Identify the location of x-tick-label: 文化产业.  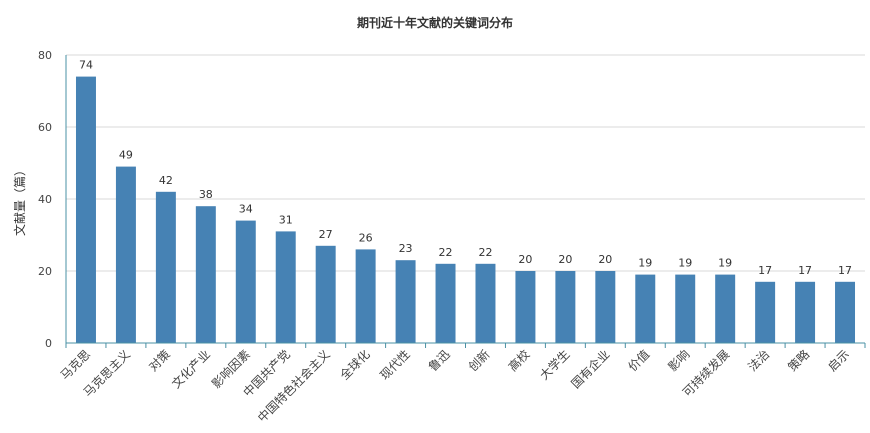
(190, 369).